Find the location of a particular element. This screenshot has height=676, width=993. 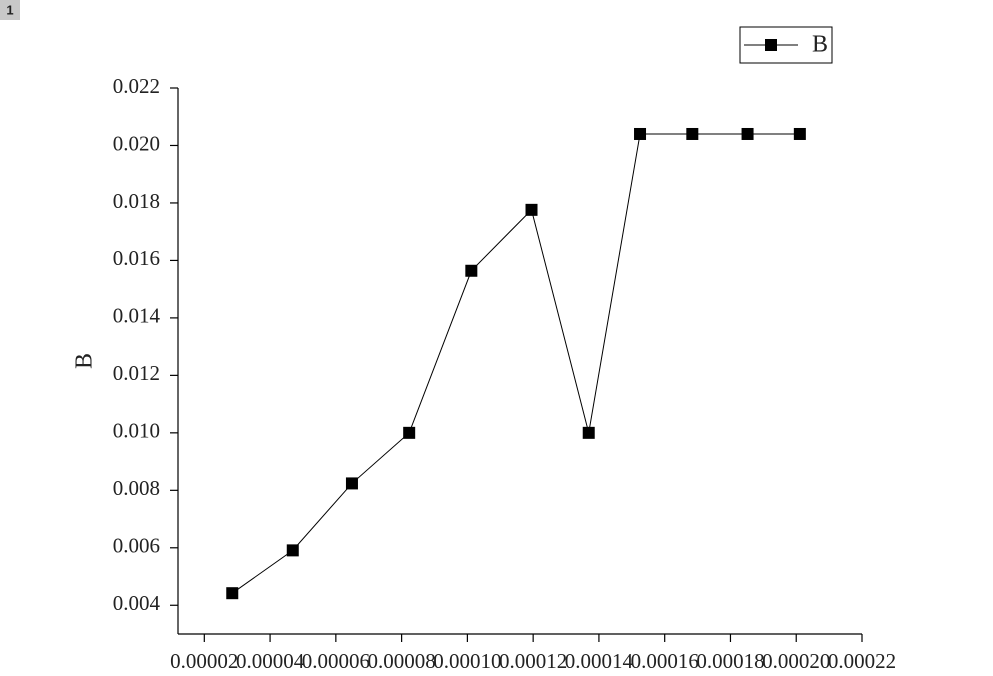

y-tick-label: 0.020 is located at coordinates (136, 143).